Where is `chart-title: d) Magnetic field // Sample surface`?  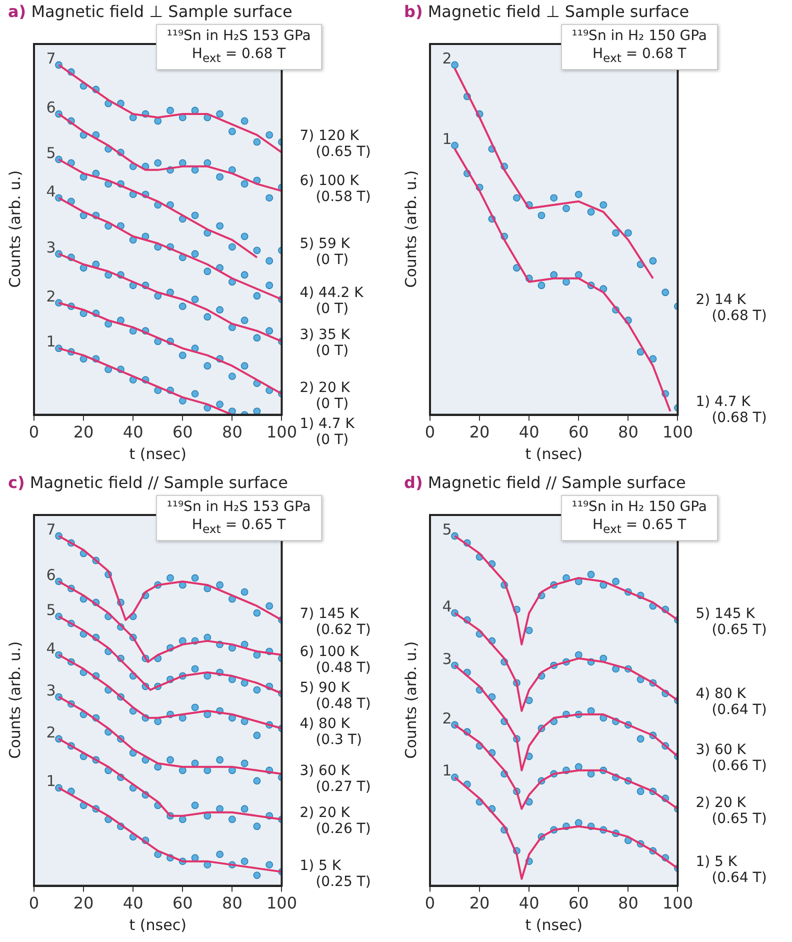 chart-title: d) Magnetic field // Sample surface is located at coordinates (545, 482).